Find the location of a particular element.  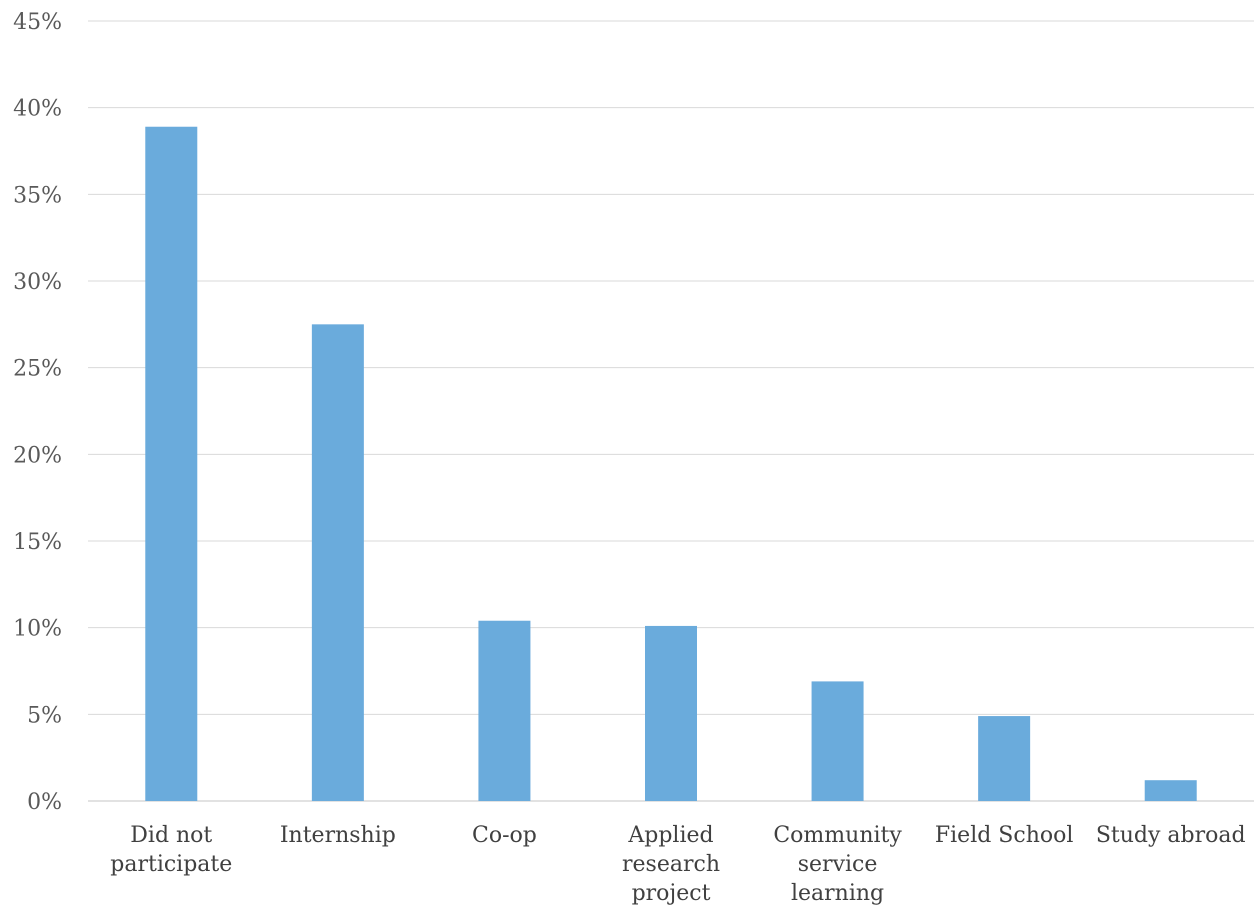

x-category-label-line: Co-op is located at coordinates (504, 835).